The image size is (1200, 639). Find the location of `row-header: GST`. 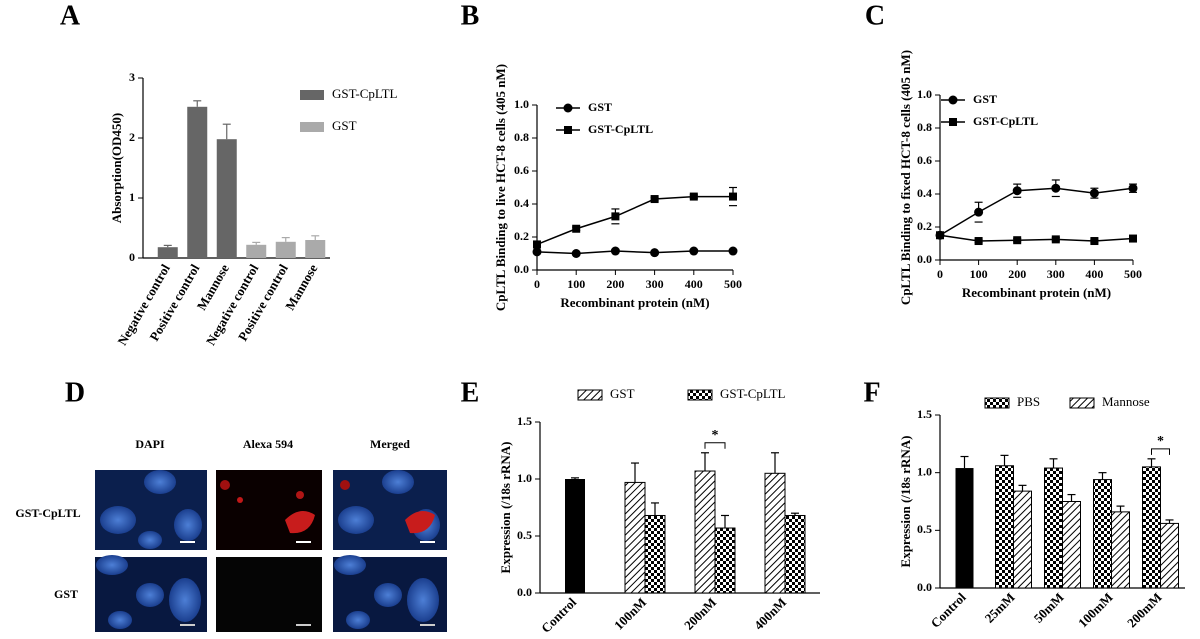

row-header: GST is located at coordinates (66, 594).